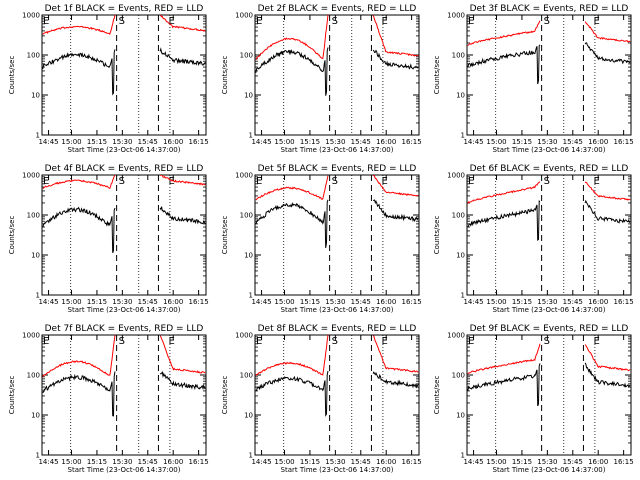 This screenshot has height=480, width=640. Describe the element at coordinates (124, 329) in the screenshot. I see `panel-title: Det 7f BLACK = Events, RED = LLD` at that location.